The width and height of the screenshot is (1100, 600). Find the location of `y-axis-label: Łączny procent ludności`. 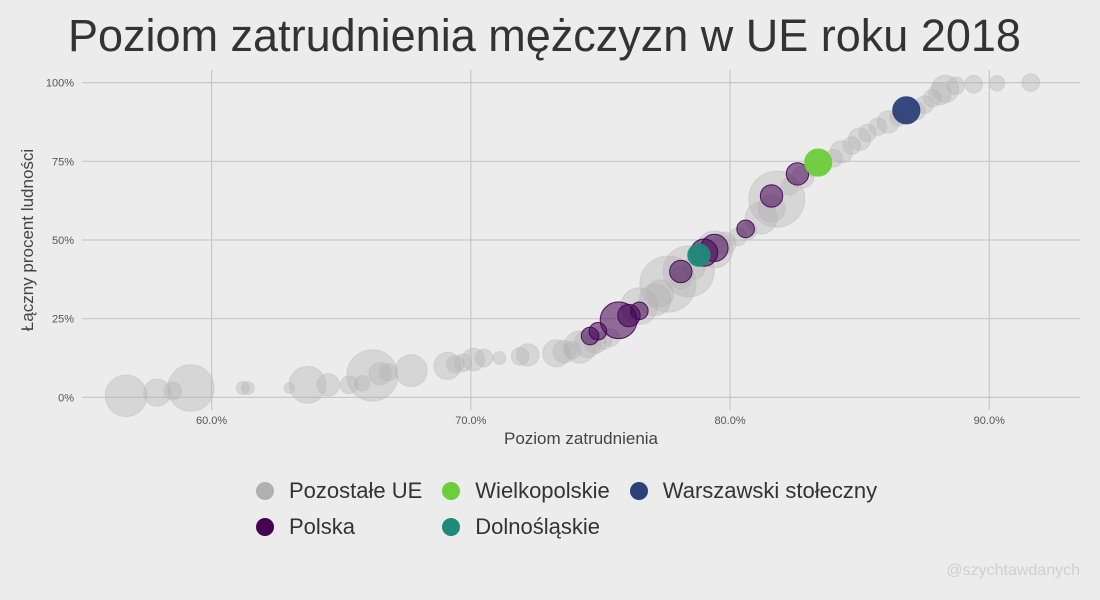

y-axis-label: Łączny procent ludności is located at coordinates (27, 240).